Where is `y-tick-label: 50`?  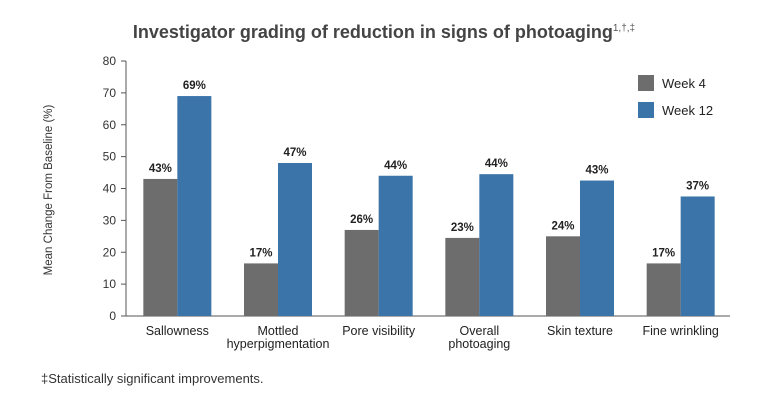
y-tick-label: 50 is located at coordinates (110, 157).